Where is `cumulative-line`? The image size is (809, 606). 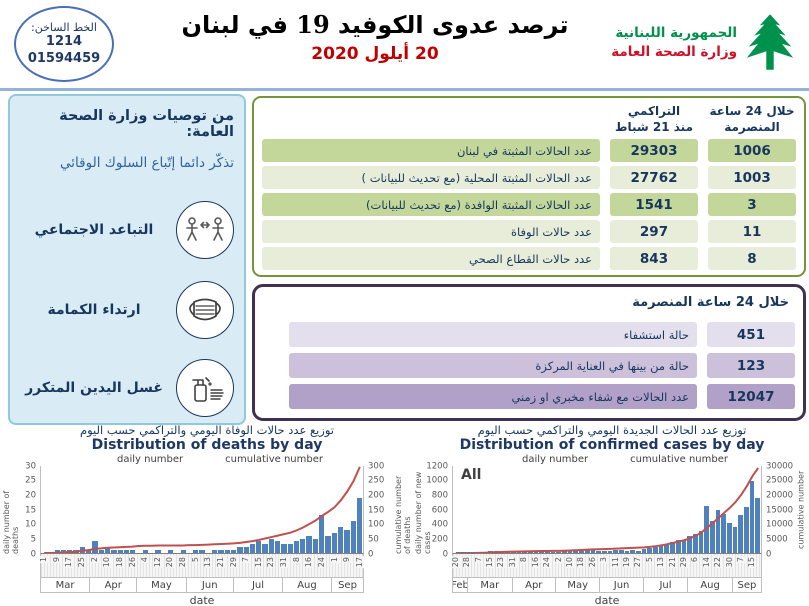
cumulative-line is located at coordinates (202, 509).